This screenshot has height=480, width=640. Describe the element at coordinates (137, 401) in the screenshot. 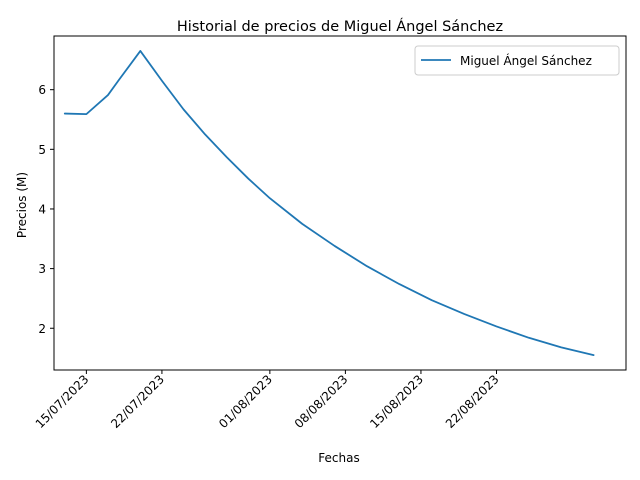

I see `x-tick-label: 22/07/2023` at that location.